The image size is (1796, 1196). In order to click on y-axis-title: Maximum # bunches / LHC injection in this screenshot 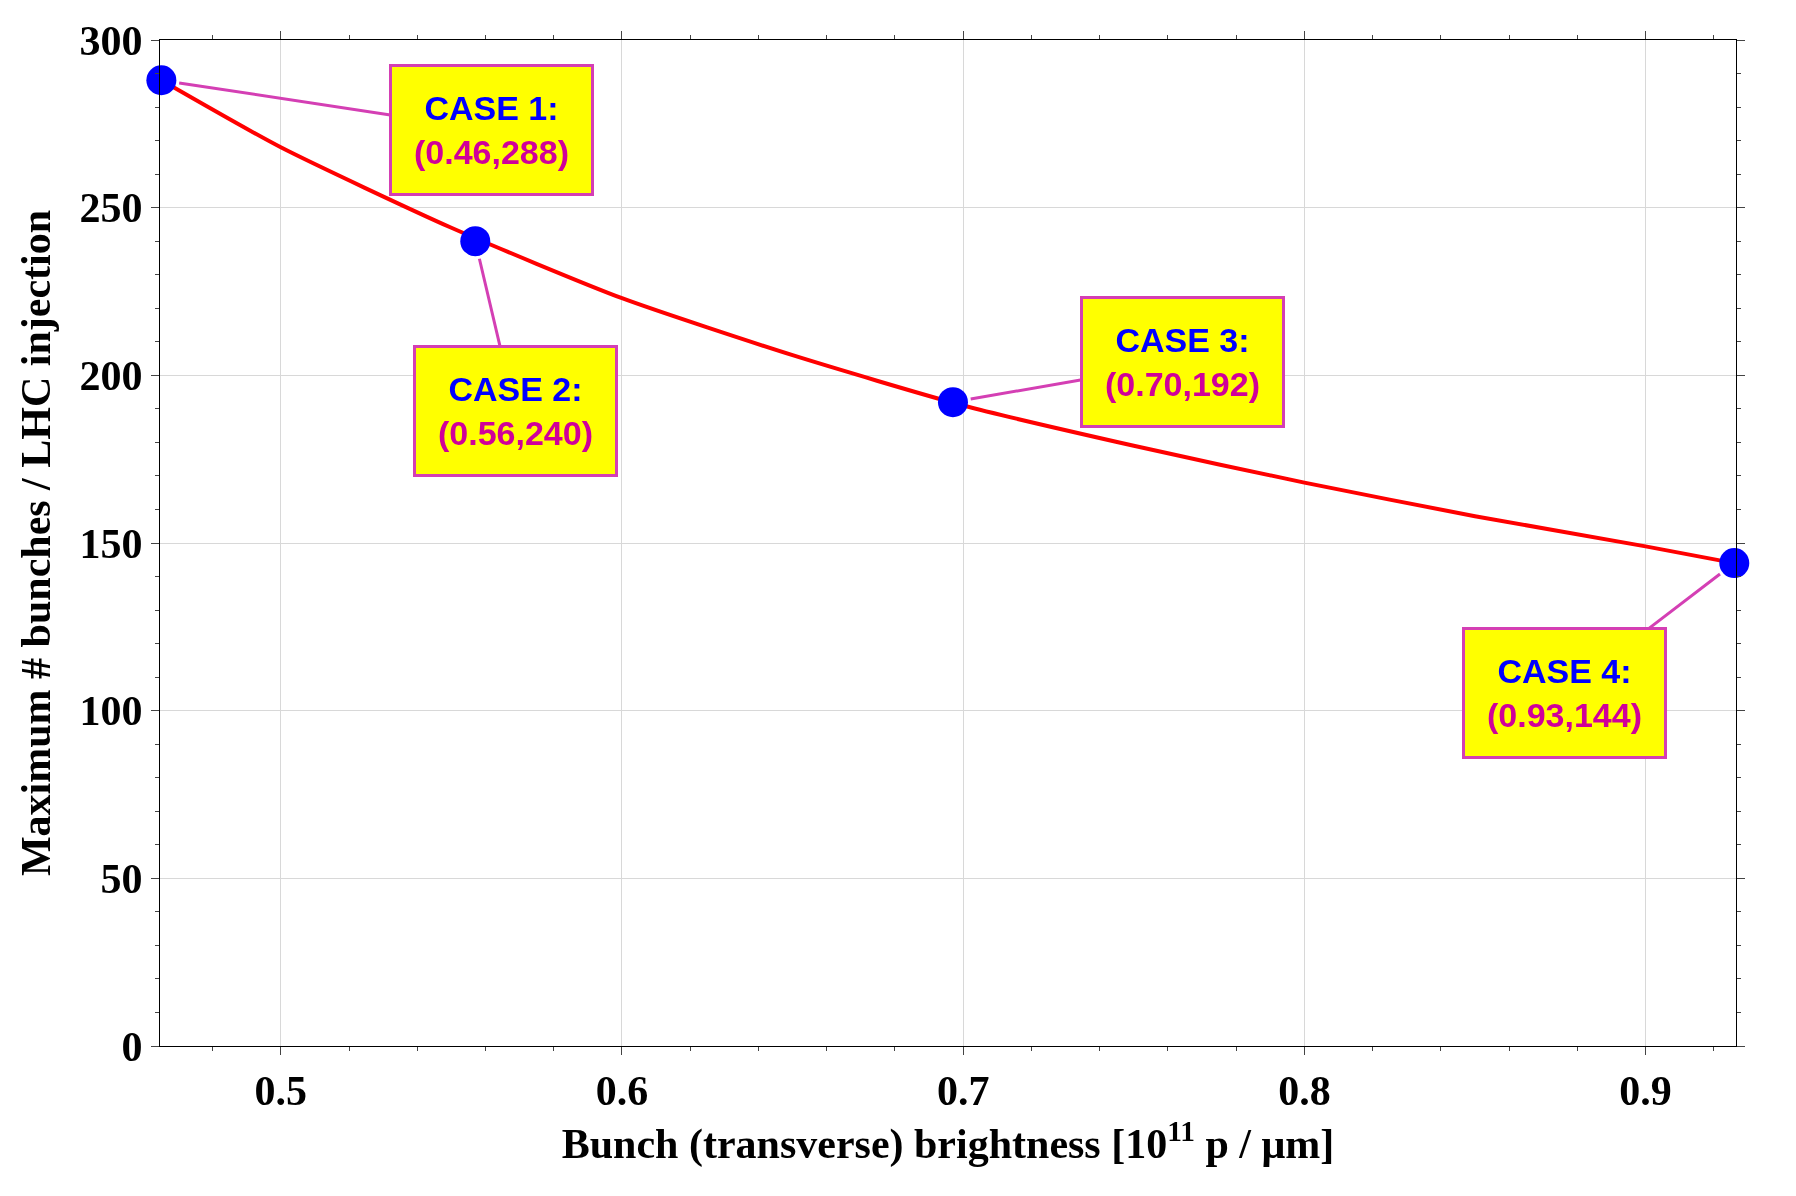, I will do `click(36, 543)`.